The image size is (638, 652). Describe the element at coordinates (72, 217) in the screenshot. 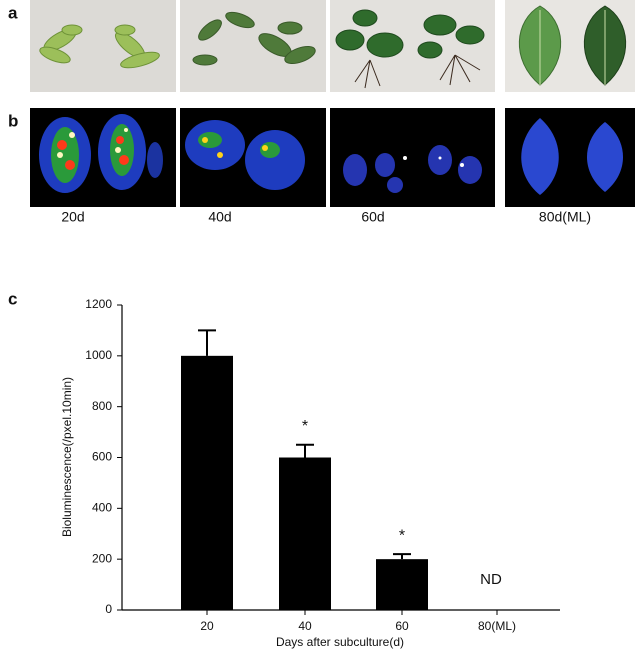

I see `image-caption: 20d` at that location.